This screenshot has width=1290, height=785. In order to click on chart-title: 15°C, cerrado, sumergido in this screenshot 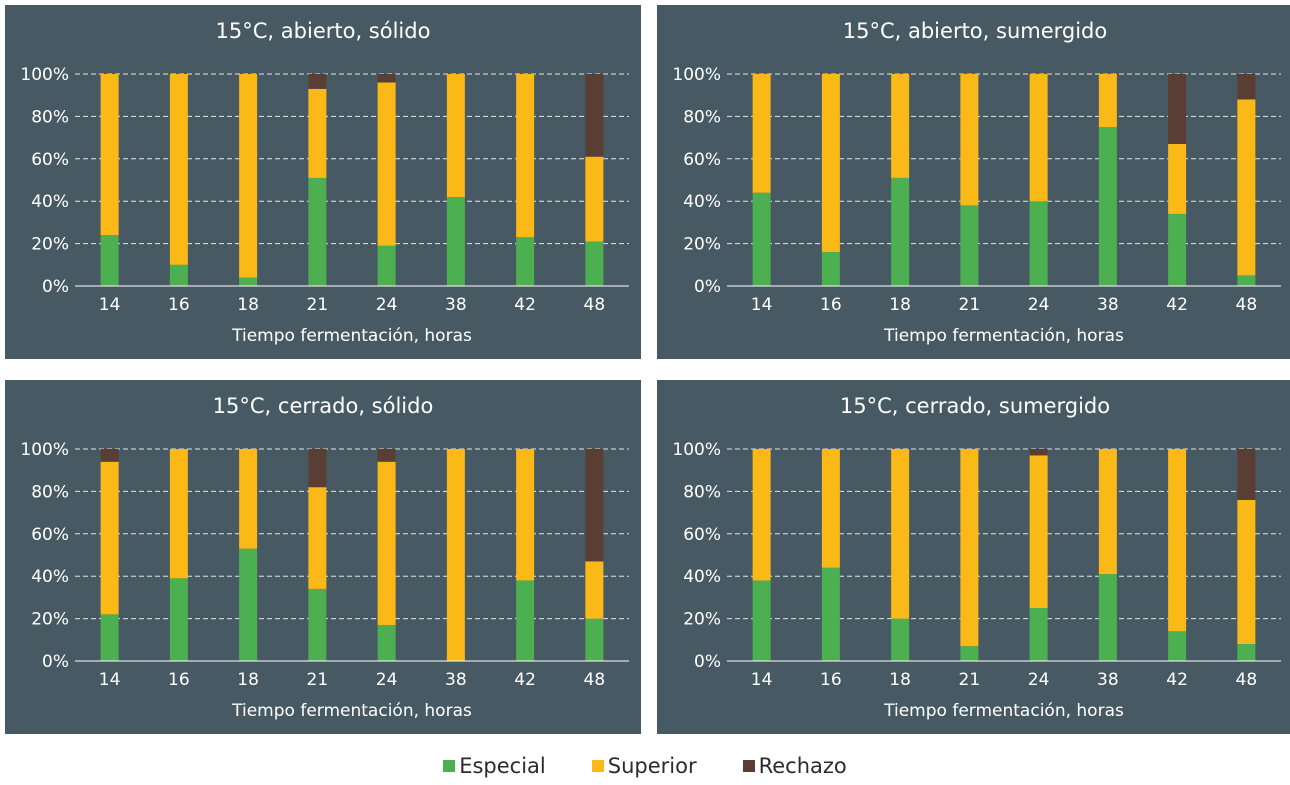, I will do `click(975, 406)`.